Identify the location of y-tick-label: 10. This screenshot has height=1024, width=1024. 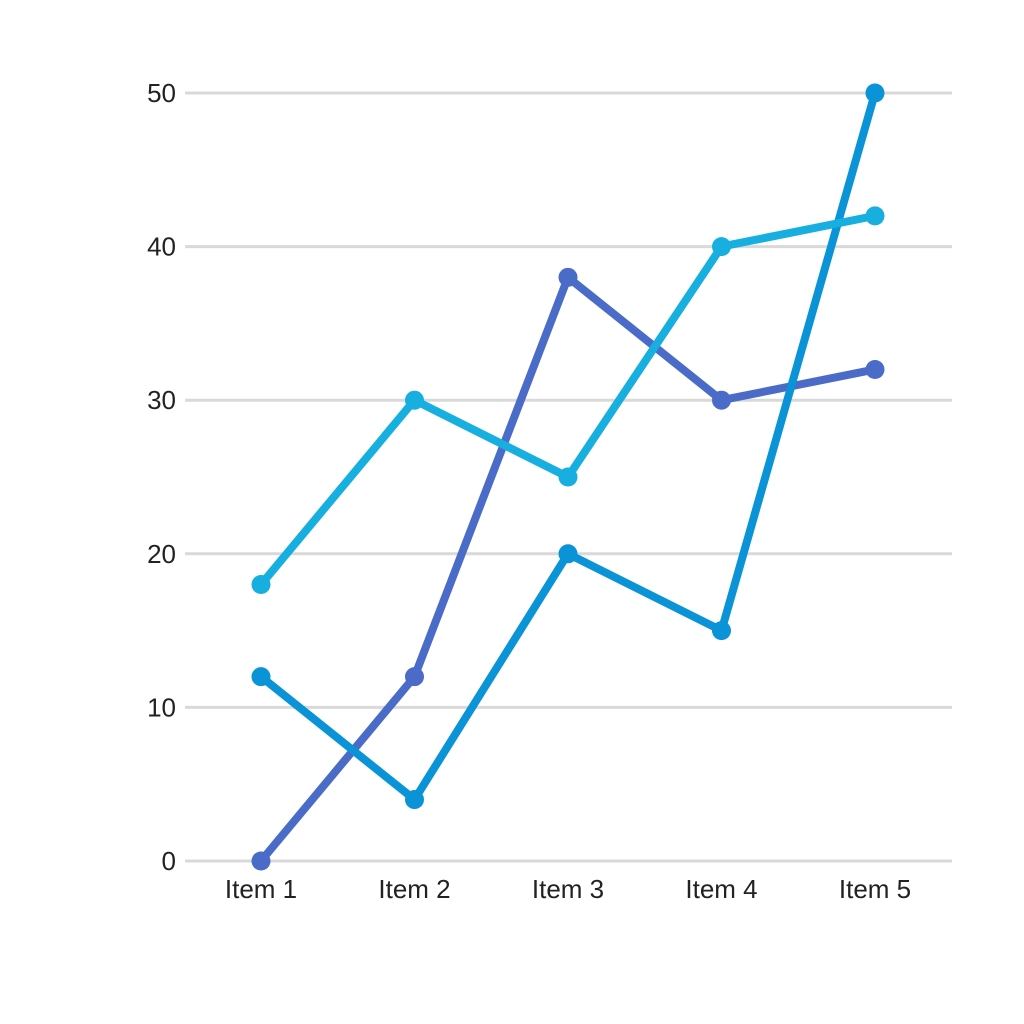
(161, 707).